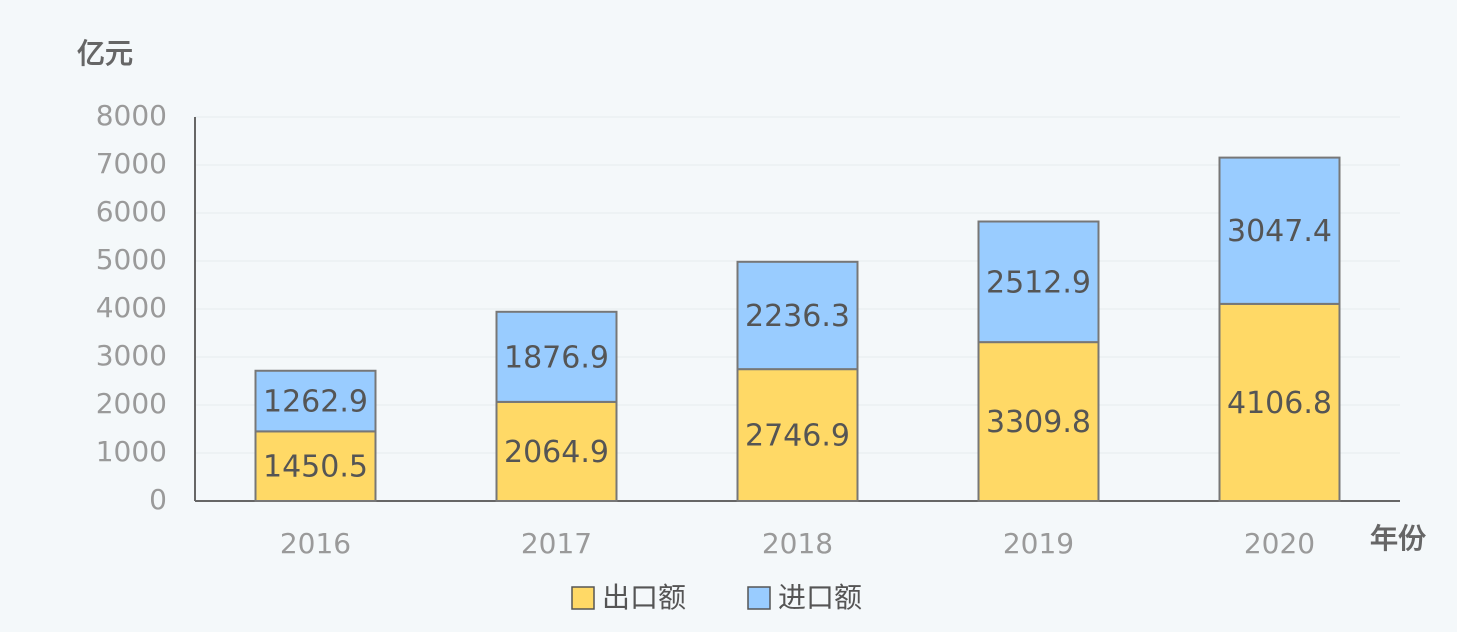 The image size is (1457, 632). What do you see at coordinates (131, 163) in the screenshot?
I see `y-tick-label: 7000` at bounding box center [131, 163].